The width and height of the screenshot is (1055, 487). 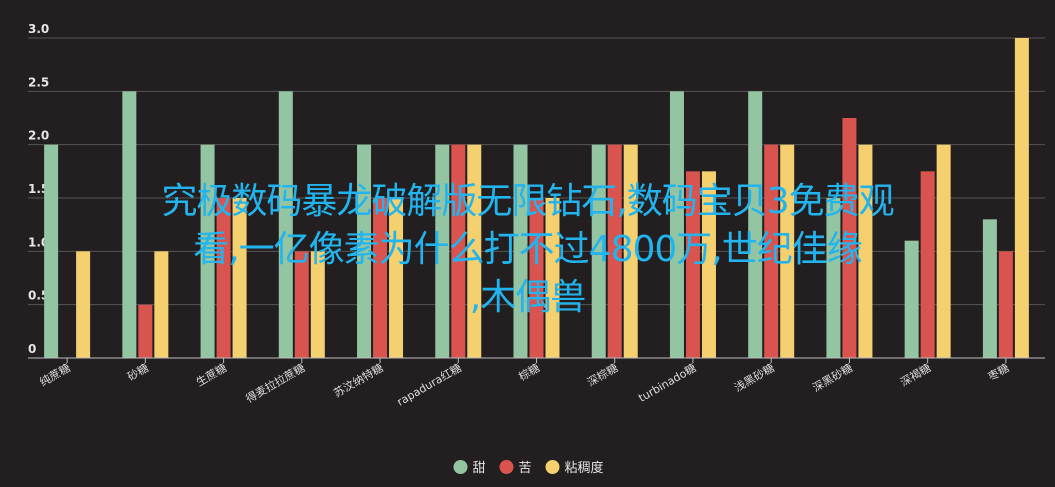 I want to click on x-tick-label: 深黑砂糖, so click(x=832, y=377).